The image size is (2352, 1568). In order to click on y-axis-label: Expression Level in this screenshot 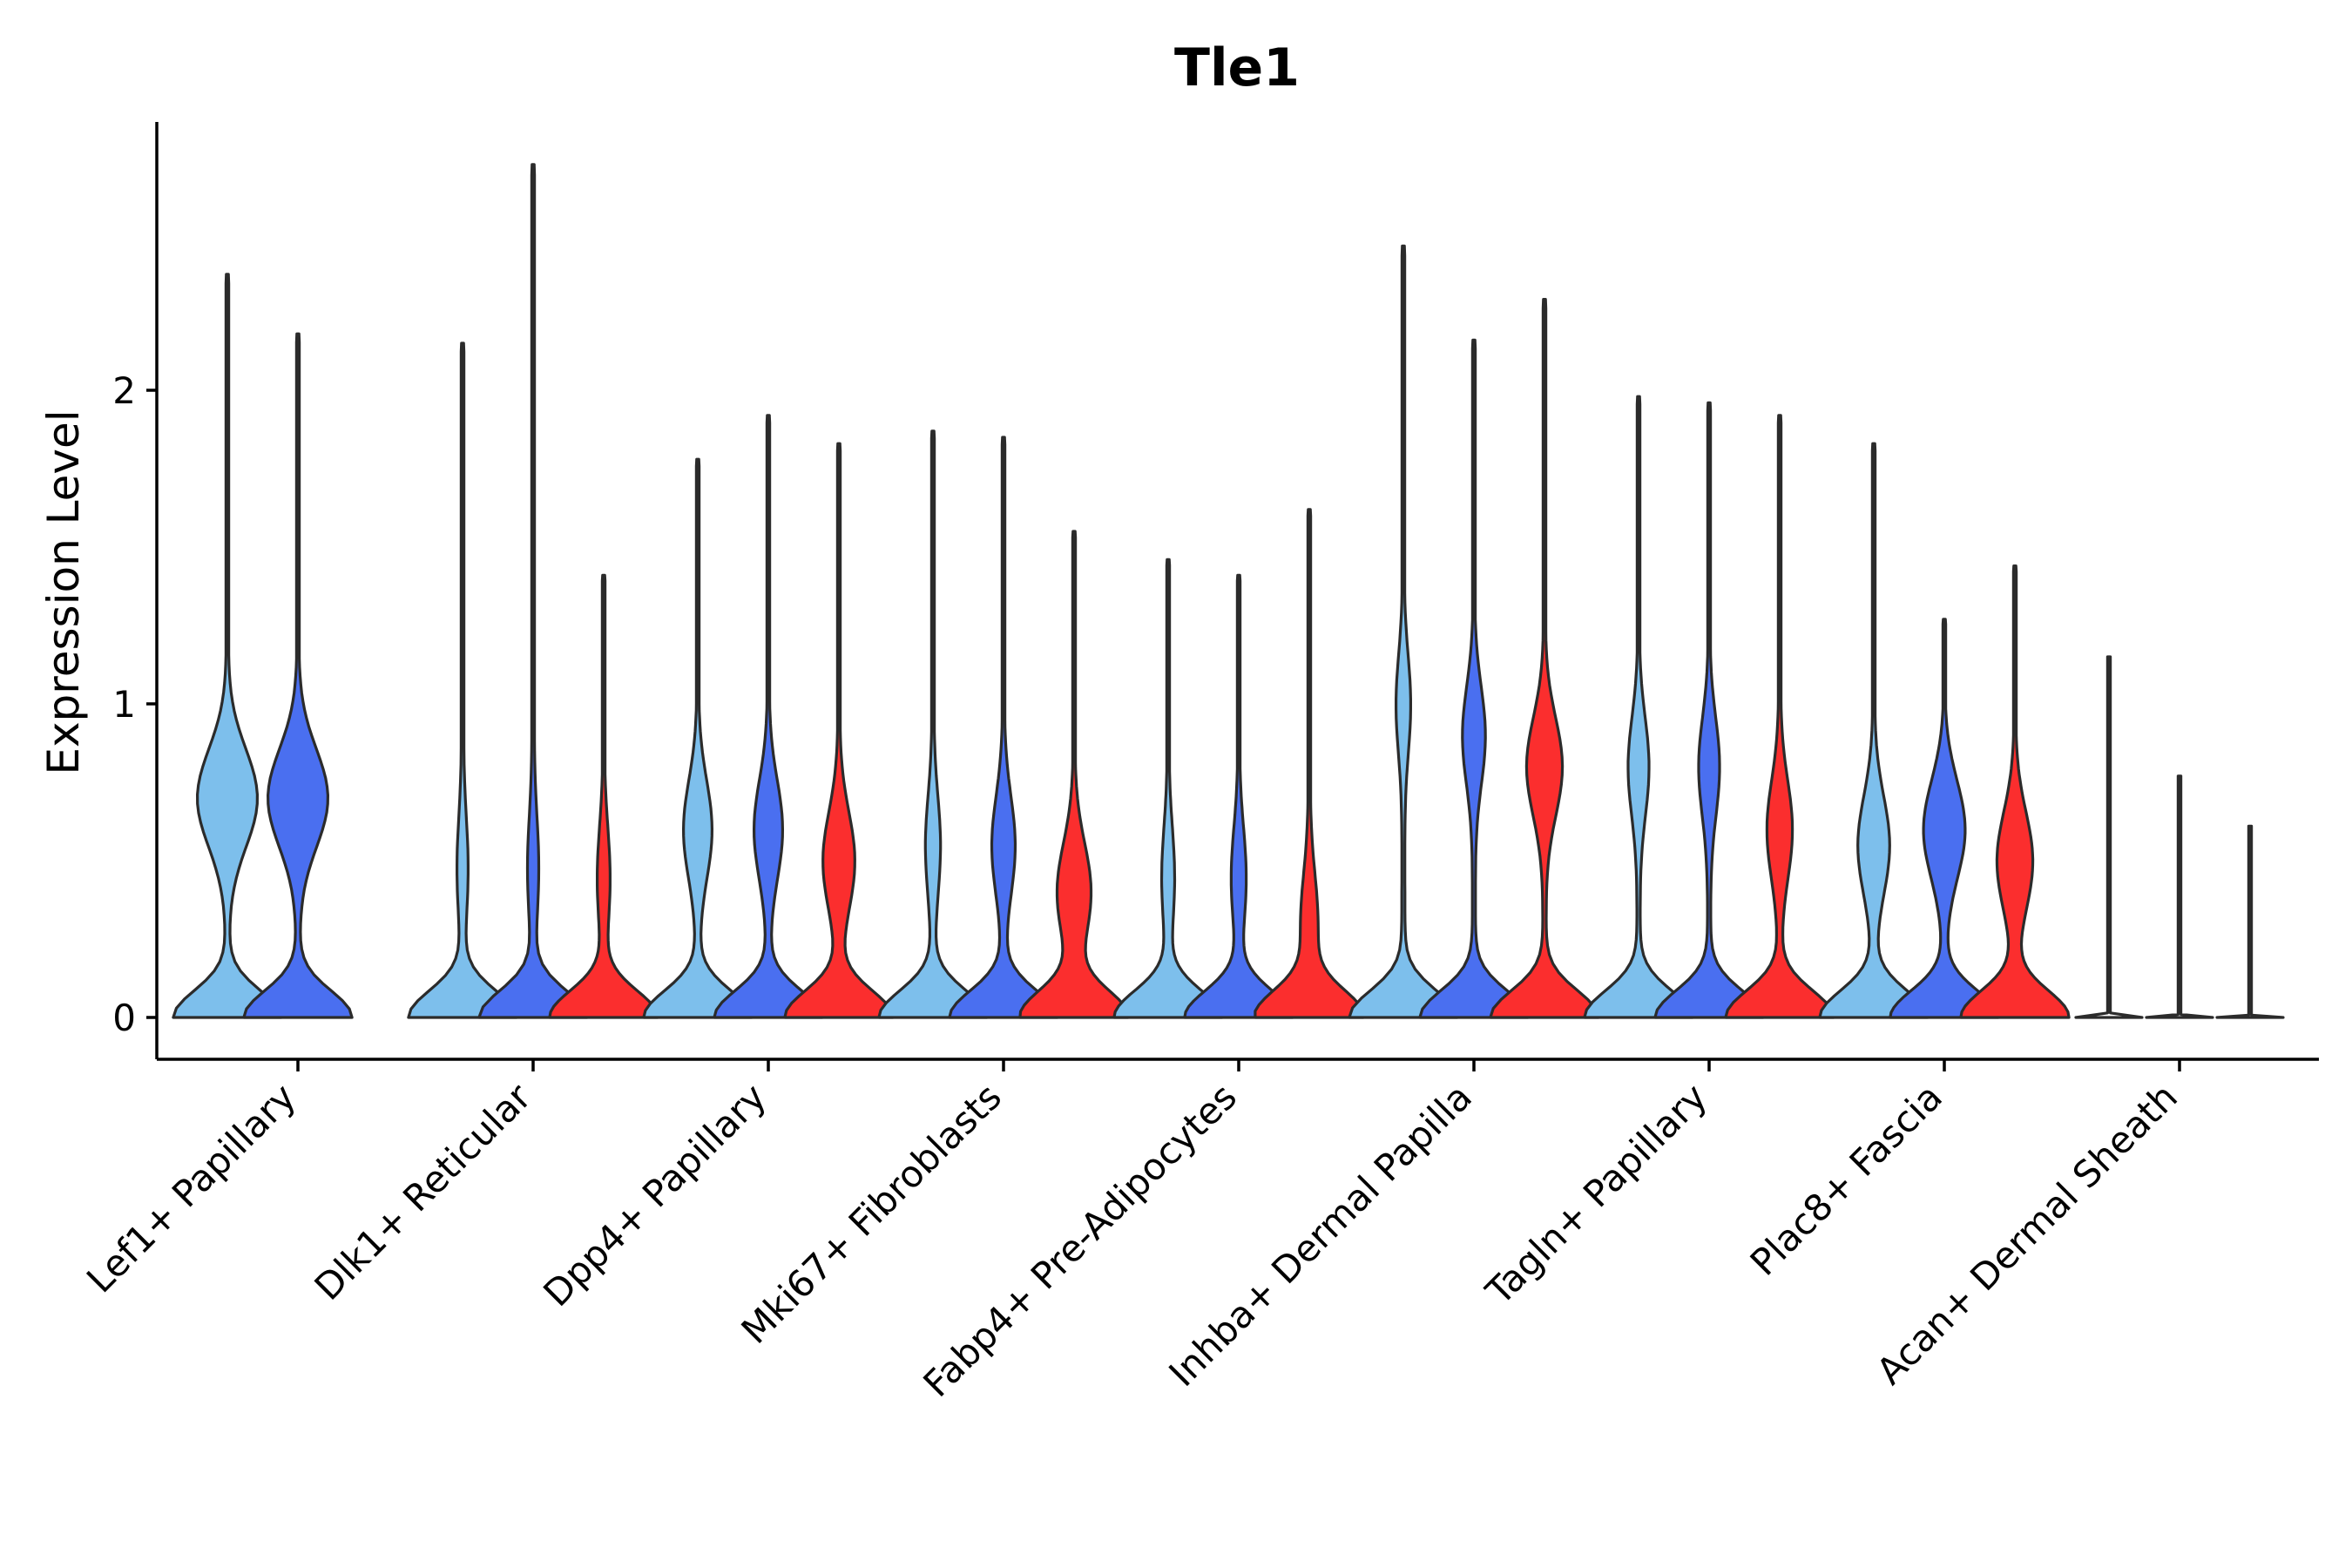, I will do `click(64, 591)`.